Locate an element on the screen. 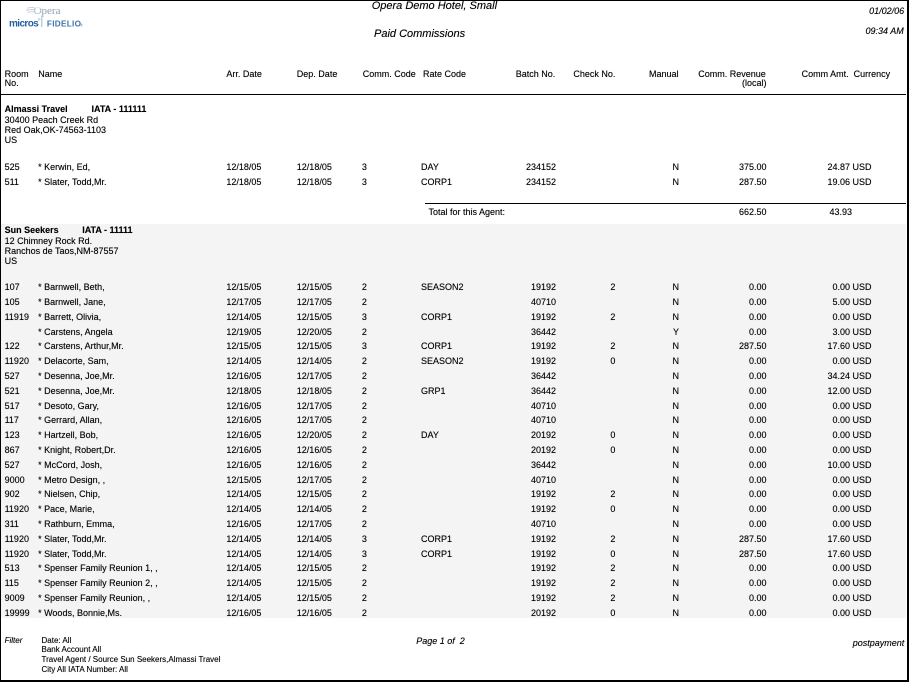 This screenshot has width=909, height=682. svg-text: Opera is located at coordinates (47, 11).